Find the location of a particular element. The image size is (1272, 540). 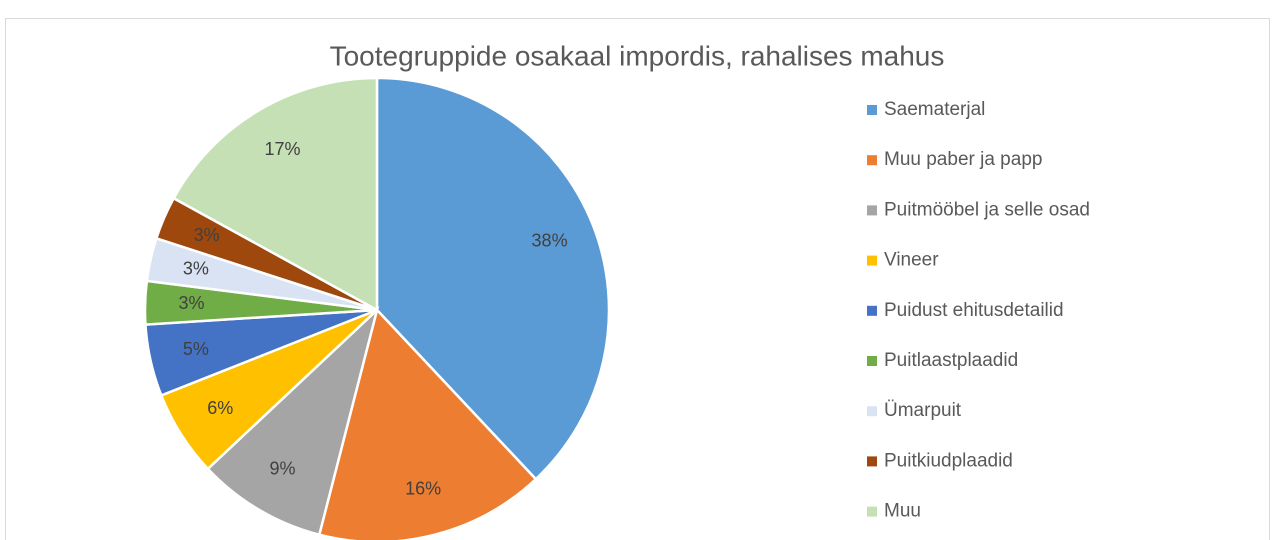

legend-label: Puidust ehitusdetailid is located at coordinates (974, 310).